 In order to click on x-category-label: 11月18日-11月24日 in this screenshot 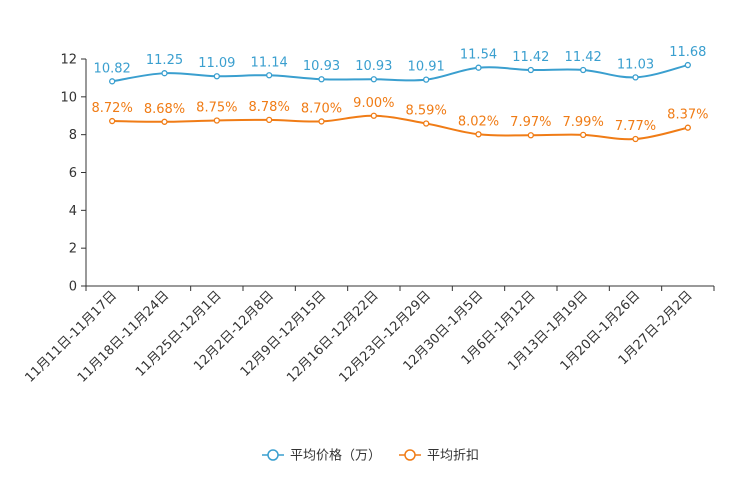, I will do `click(123, 336)`.